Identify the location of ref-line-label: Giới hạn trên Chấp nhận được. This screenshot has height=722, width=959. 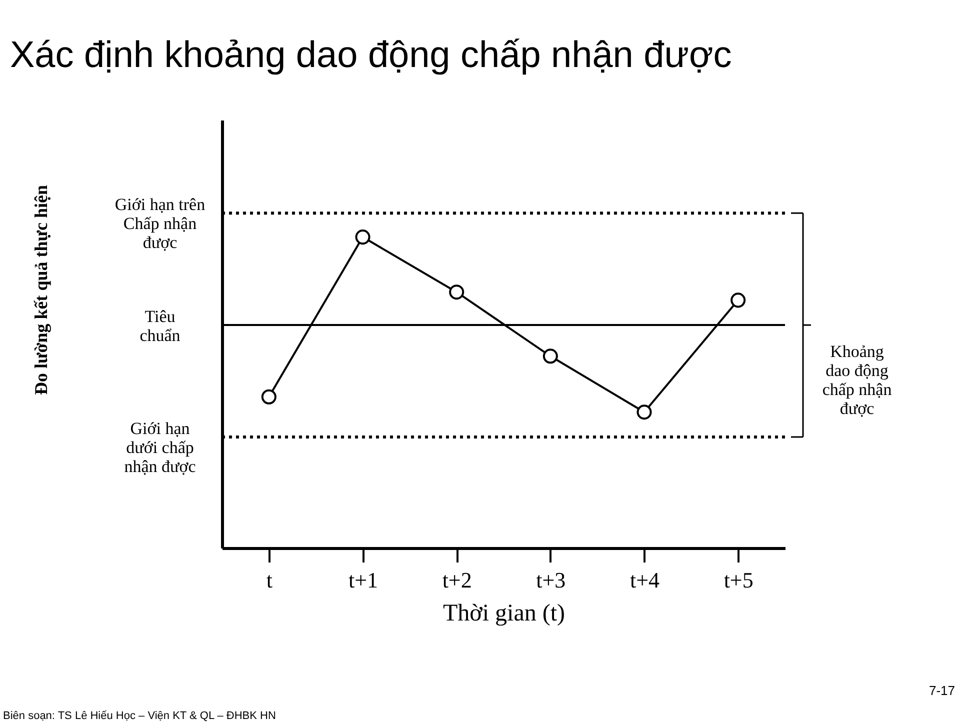
(160, 223).